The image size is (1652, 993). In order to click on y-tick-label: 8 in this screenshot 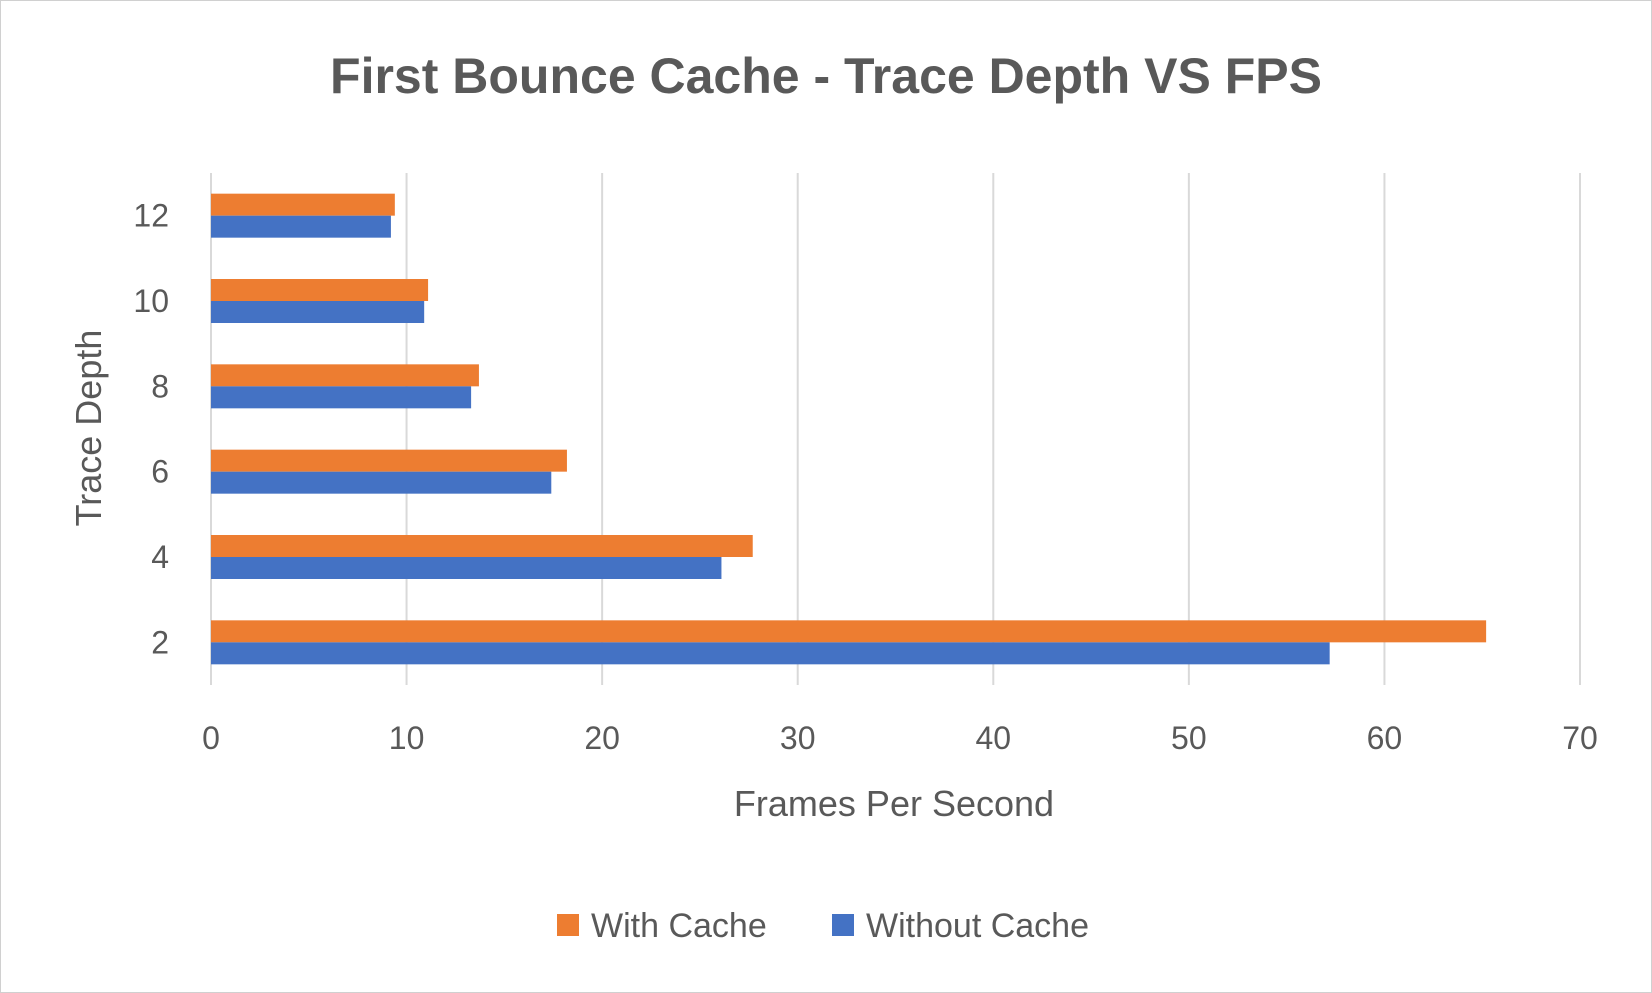, I will do `click(160, 386)`.